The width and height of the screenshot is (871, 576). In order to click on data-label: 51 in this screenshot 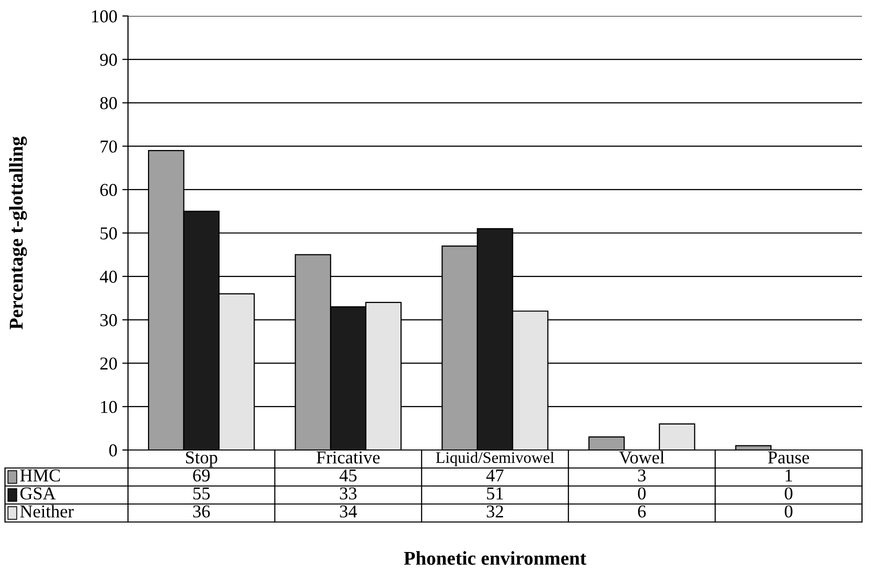, I will do `click(495, 493)`.